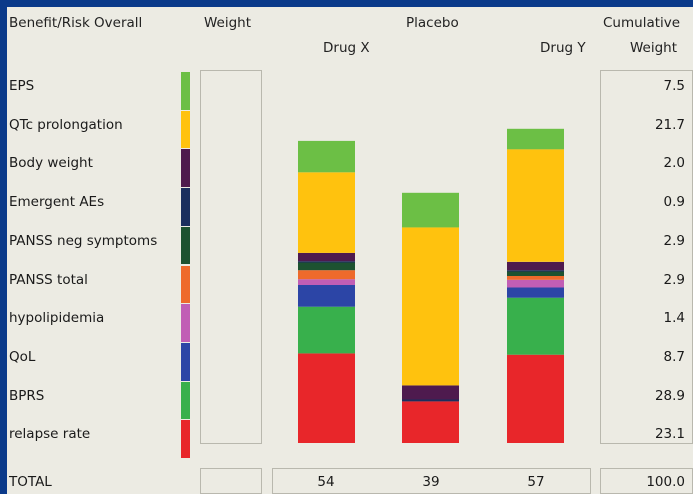 The image size is (693, 494). Describe the element at coordinates (432, 23) in the screenshot. I see `placebo-header: Placebo` at that location.